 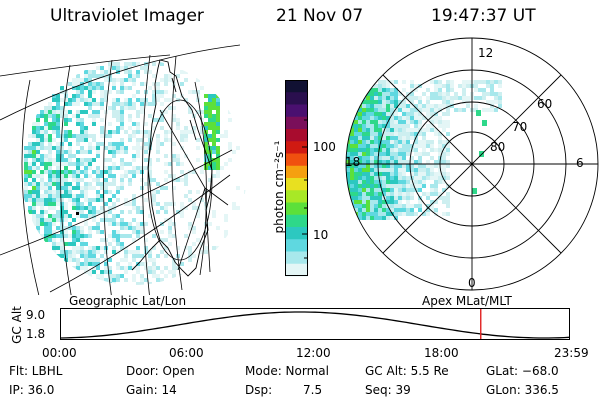 I want to click on timeline-ytick-bottom: 1.8, so click(x=36, y=334).